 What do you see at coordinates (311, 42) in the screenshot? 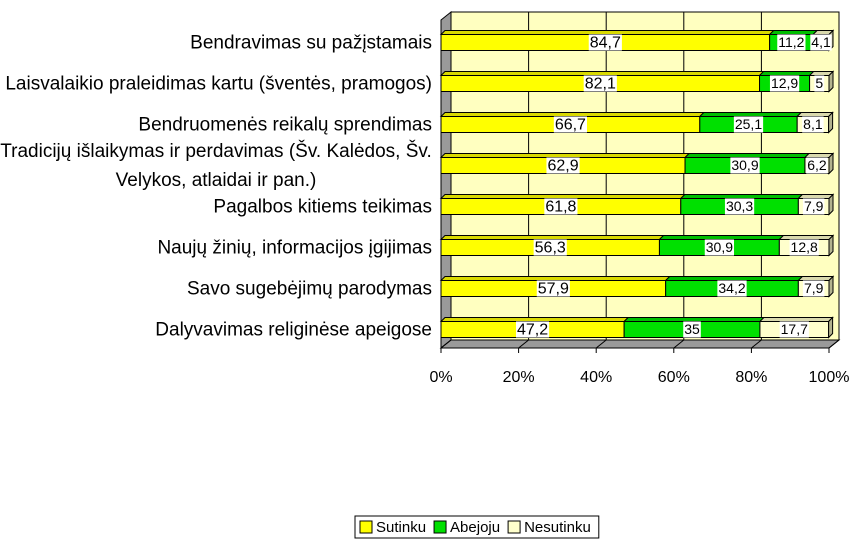
I see `y-tick-label: Bendravimas su pažįstamais` at bounding box center [311, 42].